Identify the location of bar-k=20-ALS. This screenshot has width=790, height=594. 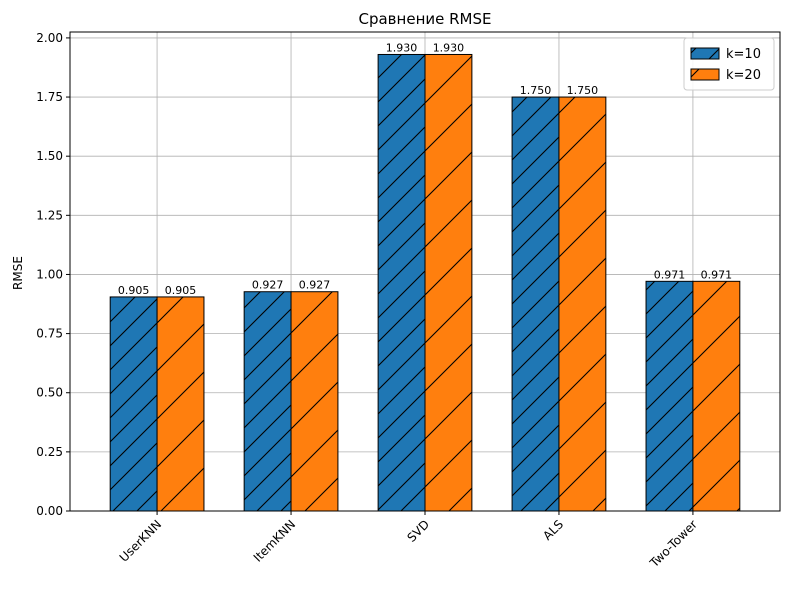
(582, 304).